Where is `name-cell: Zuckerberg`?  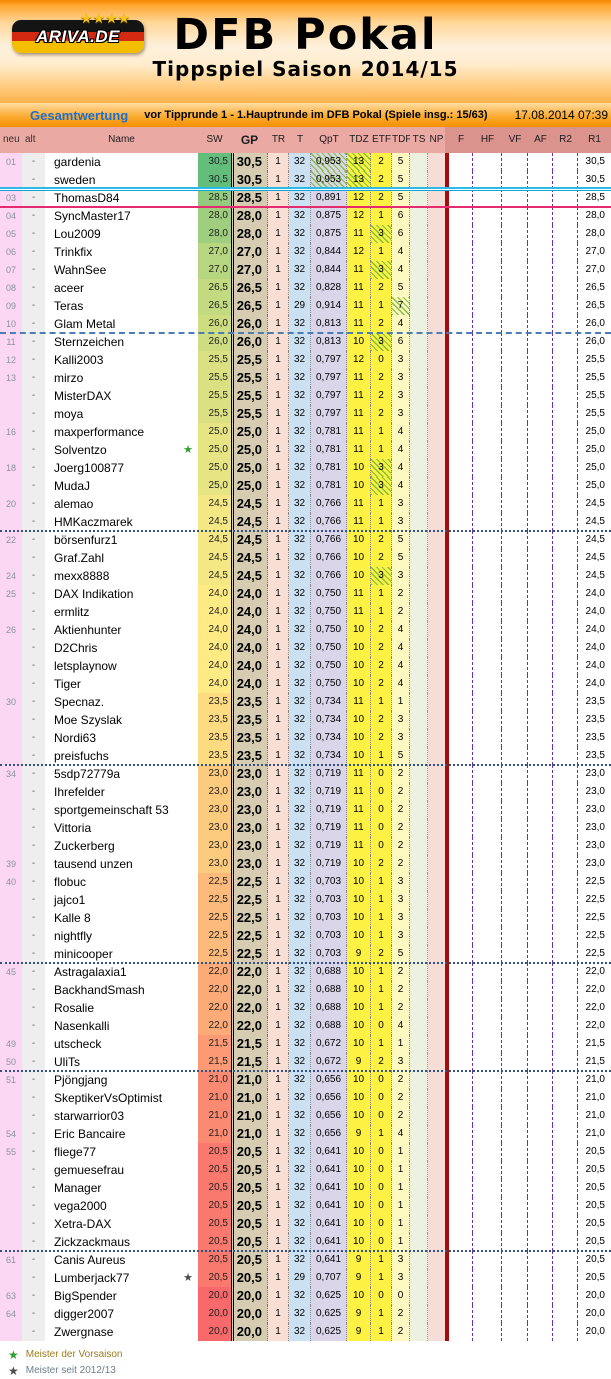 name-cell: Zuckerberg is located at coordinates (121, 846).